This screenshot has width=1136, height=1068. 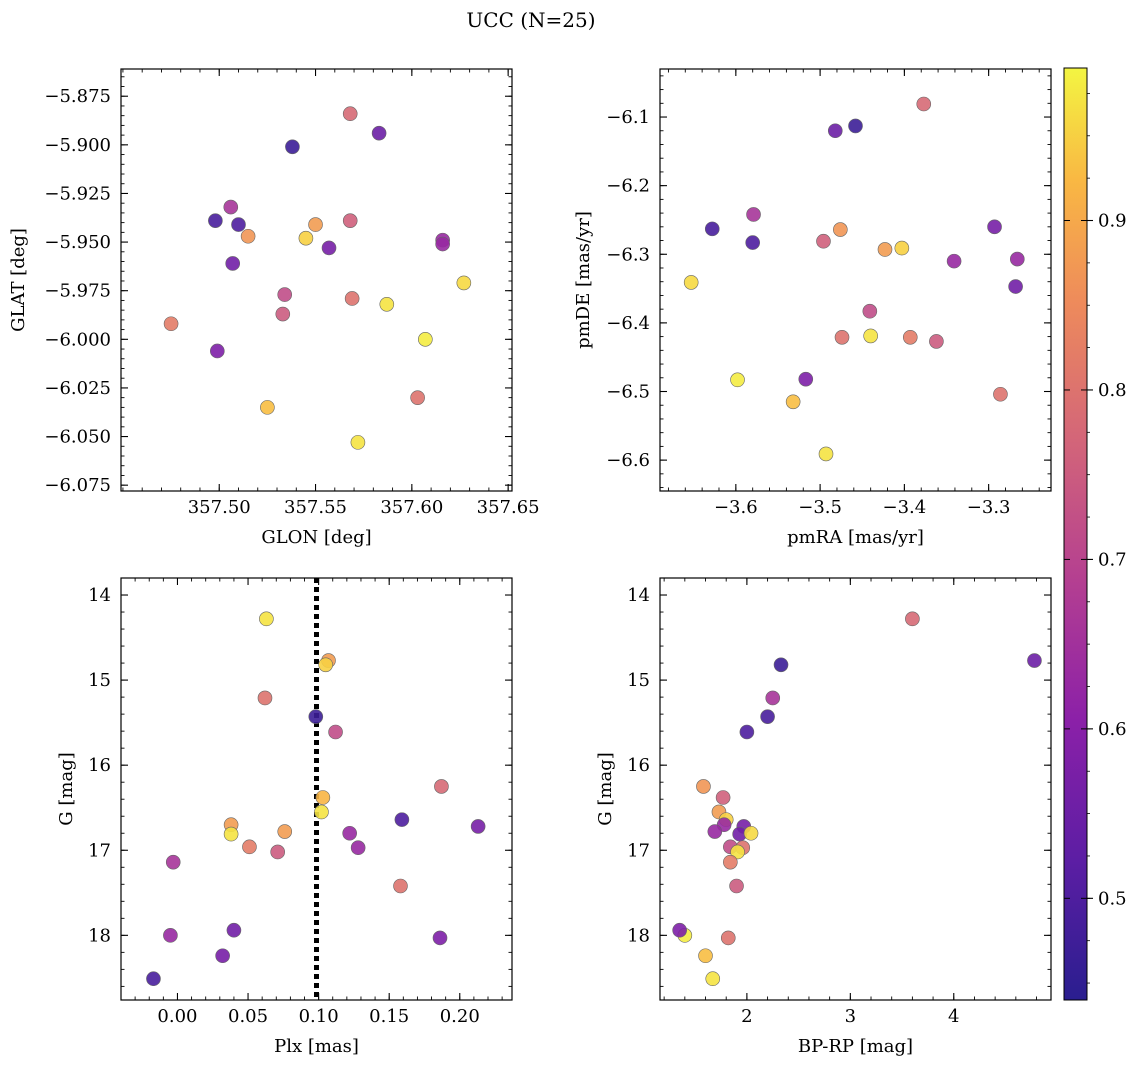 What do you see at coordinates (177, 1016) in the screenshot?
I see `x-tick-label: 0.00` at bounding box center [177, 1016].